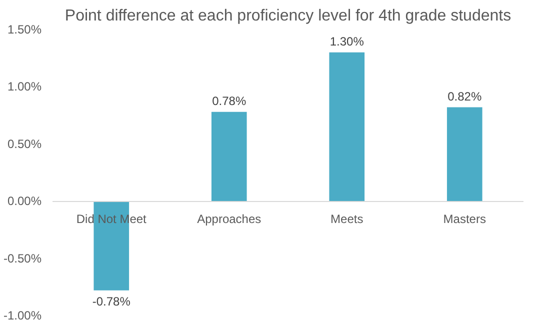  I want to click on y-tick-label: 1.00%, so click(24, 87).